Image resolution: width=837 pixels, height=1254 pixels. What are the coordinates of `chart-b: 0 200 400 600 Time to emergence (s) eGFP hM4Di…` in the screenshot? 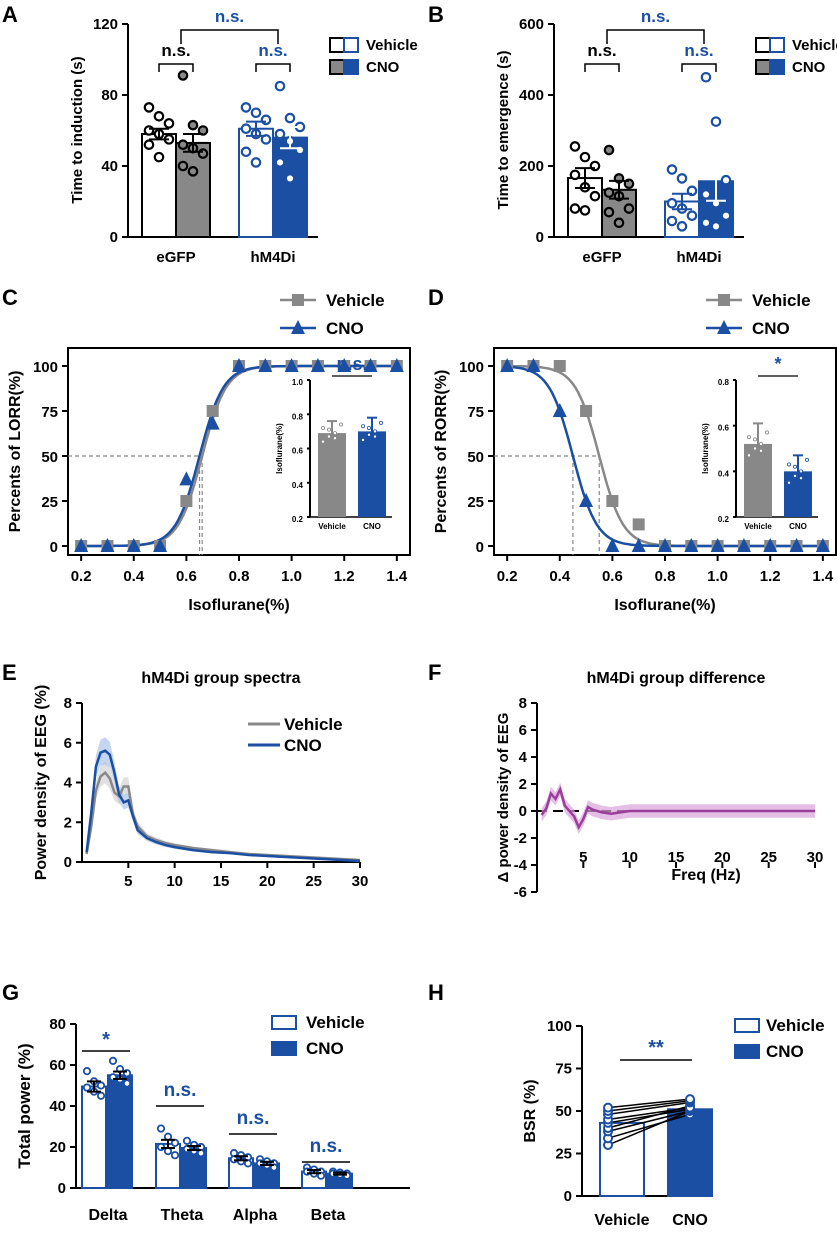 It's located at (666, 136).